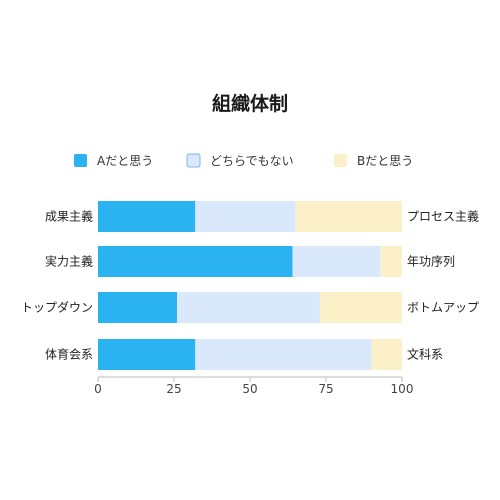  Describe the element at coordinates (69, 216) in the screenshot. I see `category-label-left: 成果主義` at that location.